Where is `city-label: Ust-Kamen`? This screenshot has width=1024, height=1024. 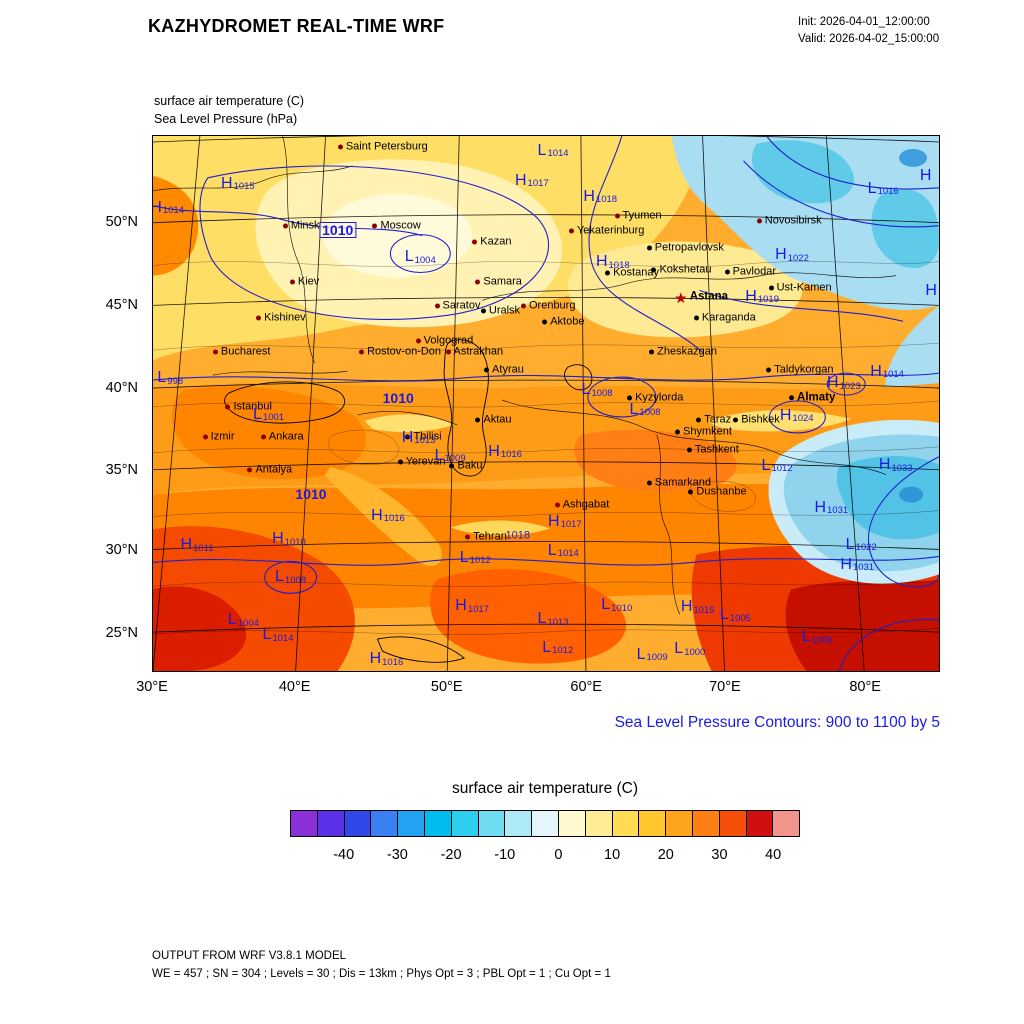 city-label: Ust-Kamen is located at coordinates (804, 287).